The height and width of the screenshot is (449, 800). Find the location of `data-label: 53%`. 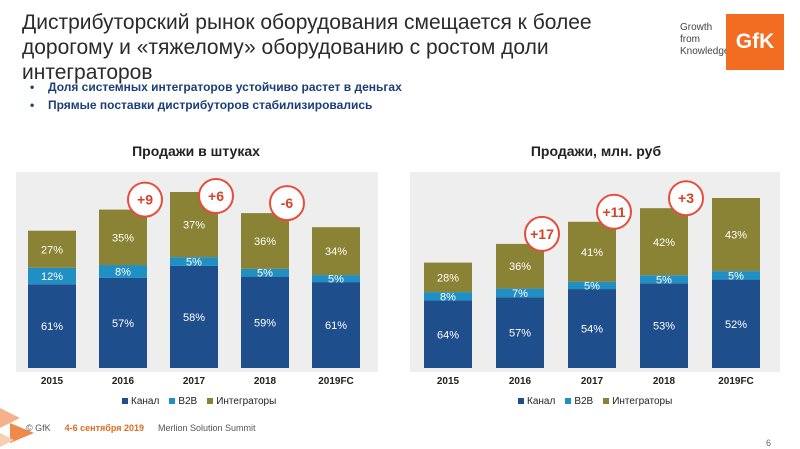

data-label: 53% is located at coordinates (664, 327).